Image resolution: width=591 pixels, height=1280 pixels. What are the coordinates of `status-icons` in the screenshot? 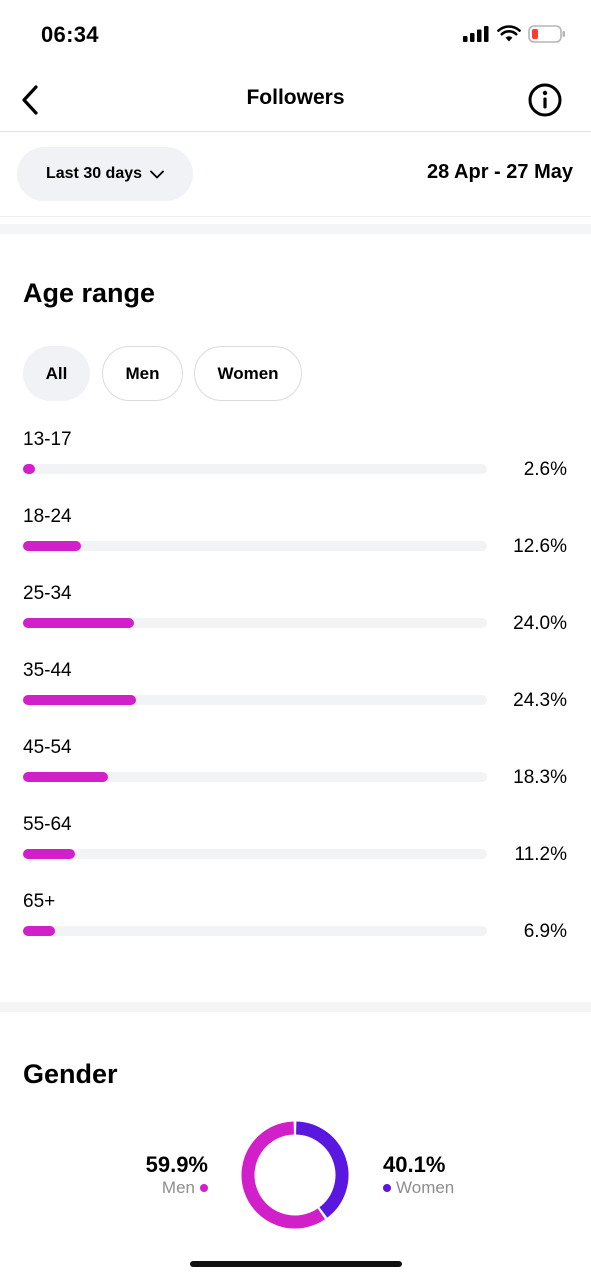 It's located at (514, 34).